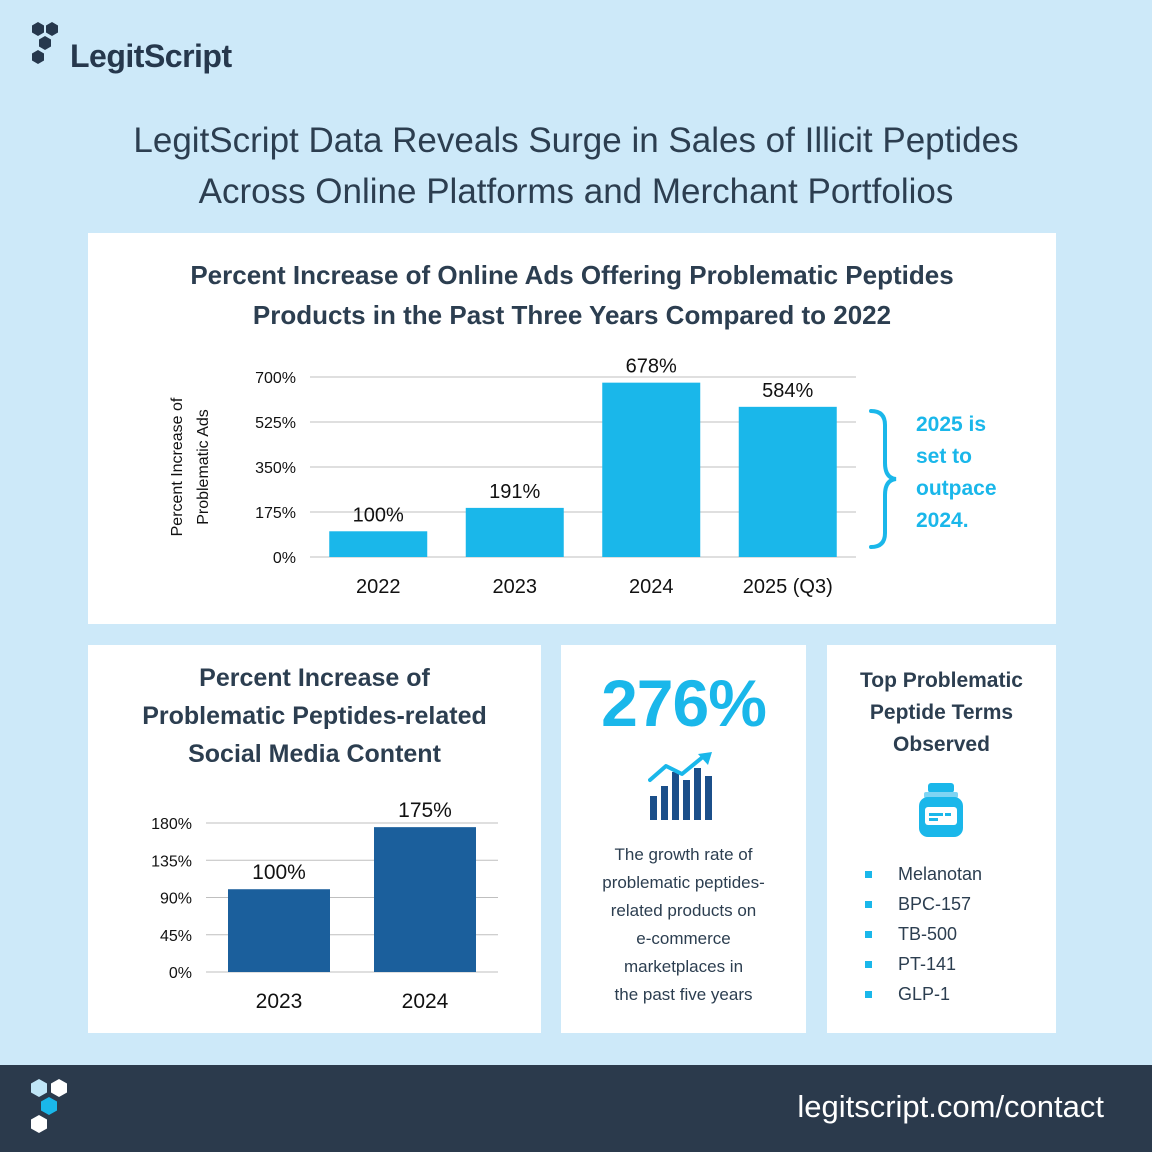 The image size is (1152, 1152). I want to click on brand-logo: LegitScript, so click(131, 48).